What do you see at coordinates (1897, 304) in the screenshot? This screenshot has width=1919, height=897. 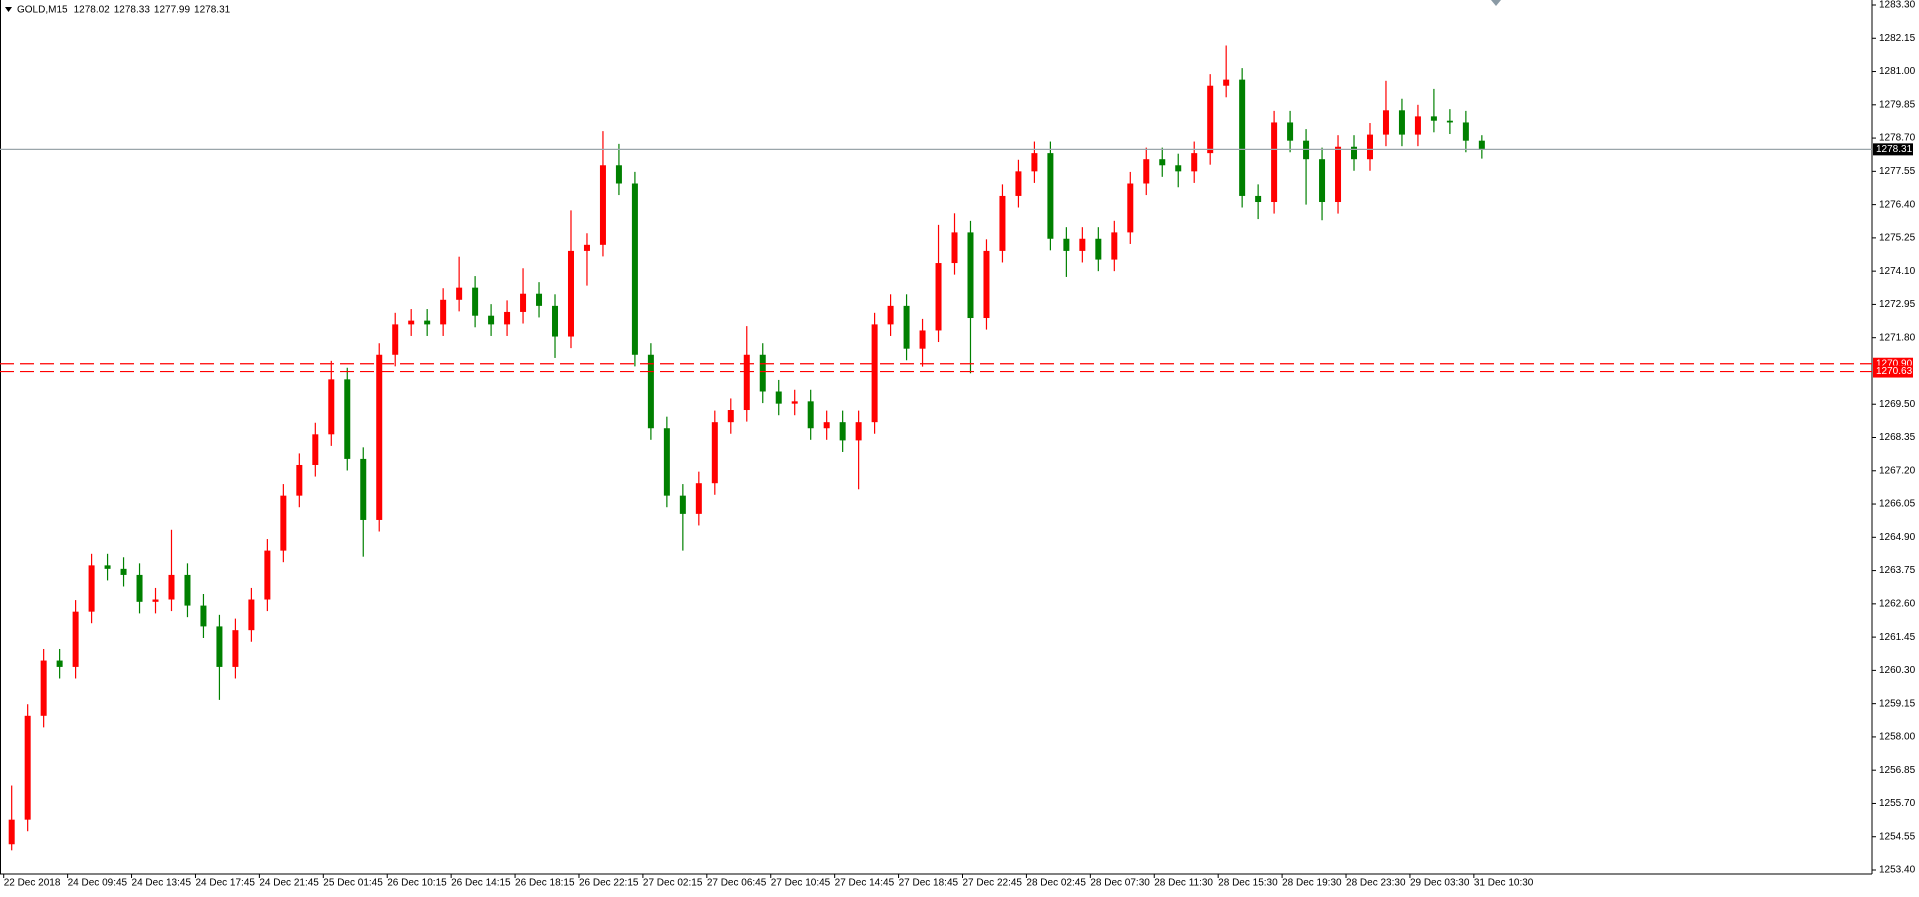 I see `y-tick-label: 1272.95` at bounding box center [1897, 304].